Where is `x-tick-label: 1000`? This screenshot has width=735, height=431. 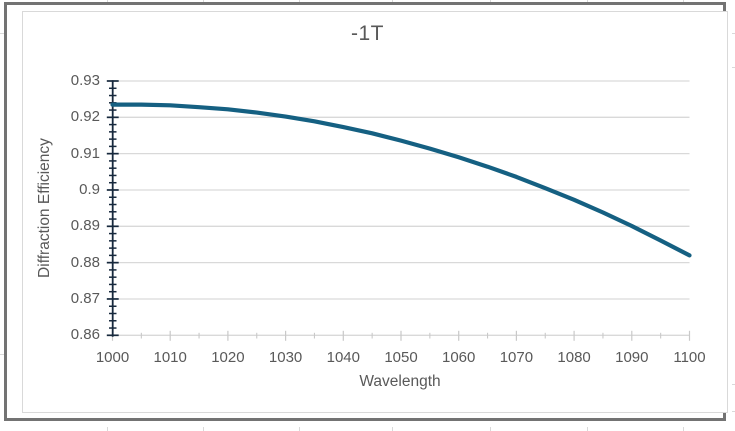
x-tick-label: 1000 is located at coordinates (112, 357).